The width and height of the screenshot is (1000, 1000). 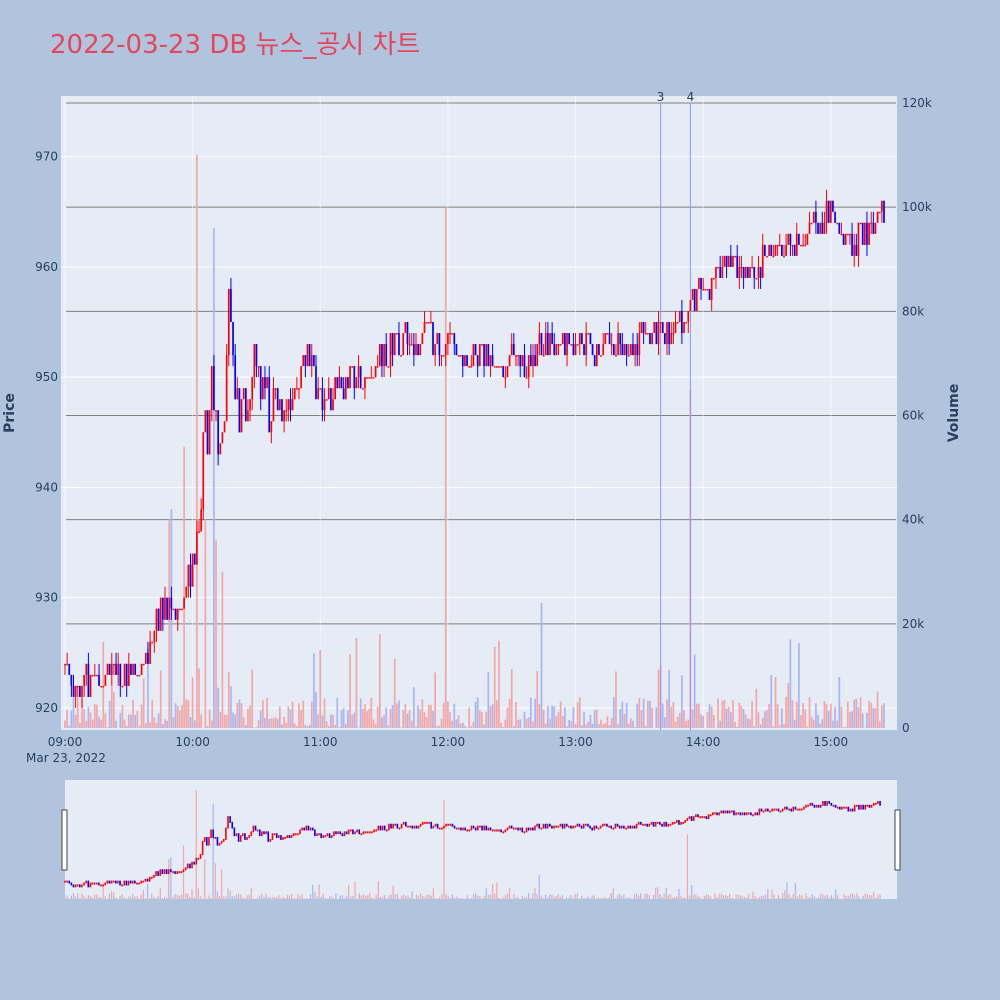 What do you see at coordinates (954, 413) in the screenshot?
I see `volume-axis-title: Volume` at bounding box center [954, 413].